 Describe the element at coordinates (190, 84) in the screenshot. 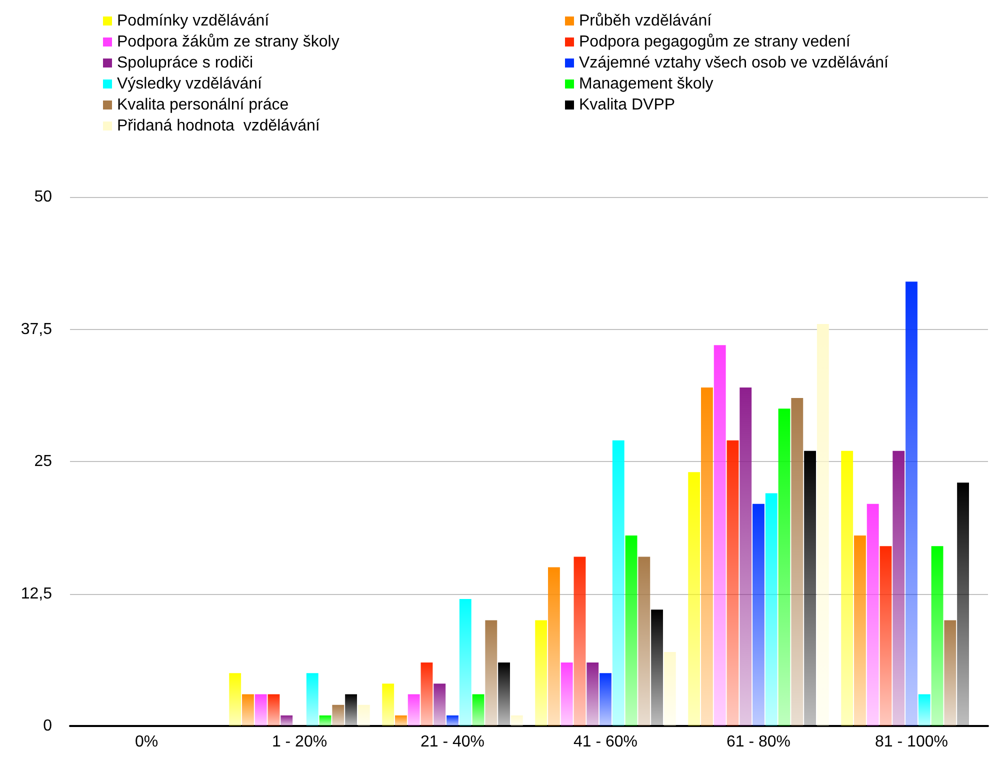

I see `legend-label: Výsledky vzdělávání` at that location.